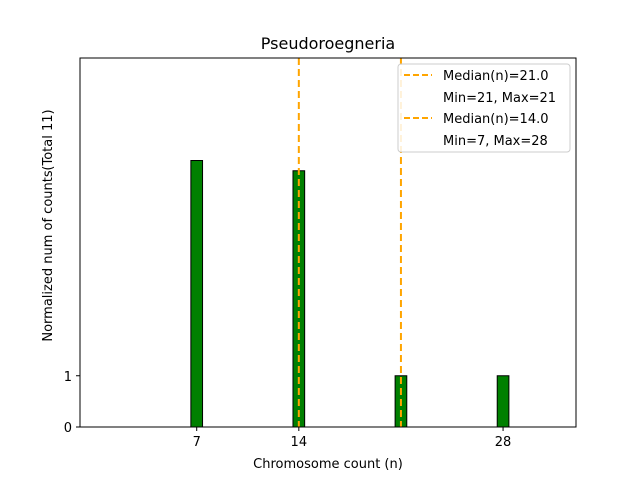 The width and height of the screenshot is (640, 480). What do you see at coordinates (68, 428) in the screenshot?
I see `y-tick-label-0: 0` at bounding box center [68, 428].